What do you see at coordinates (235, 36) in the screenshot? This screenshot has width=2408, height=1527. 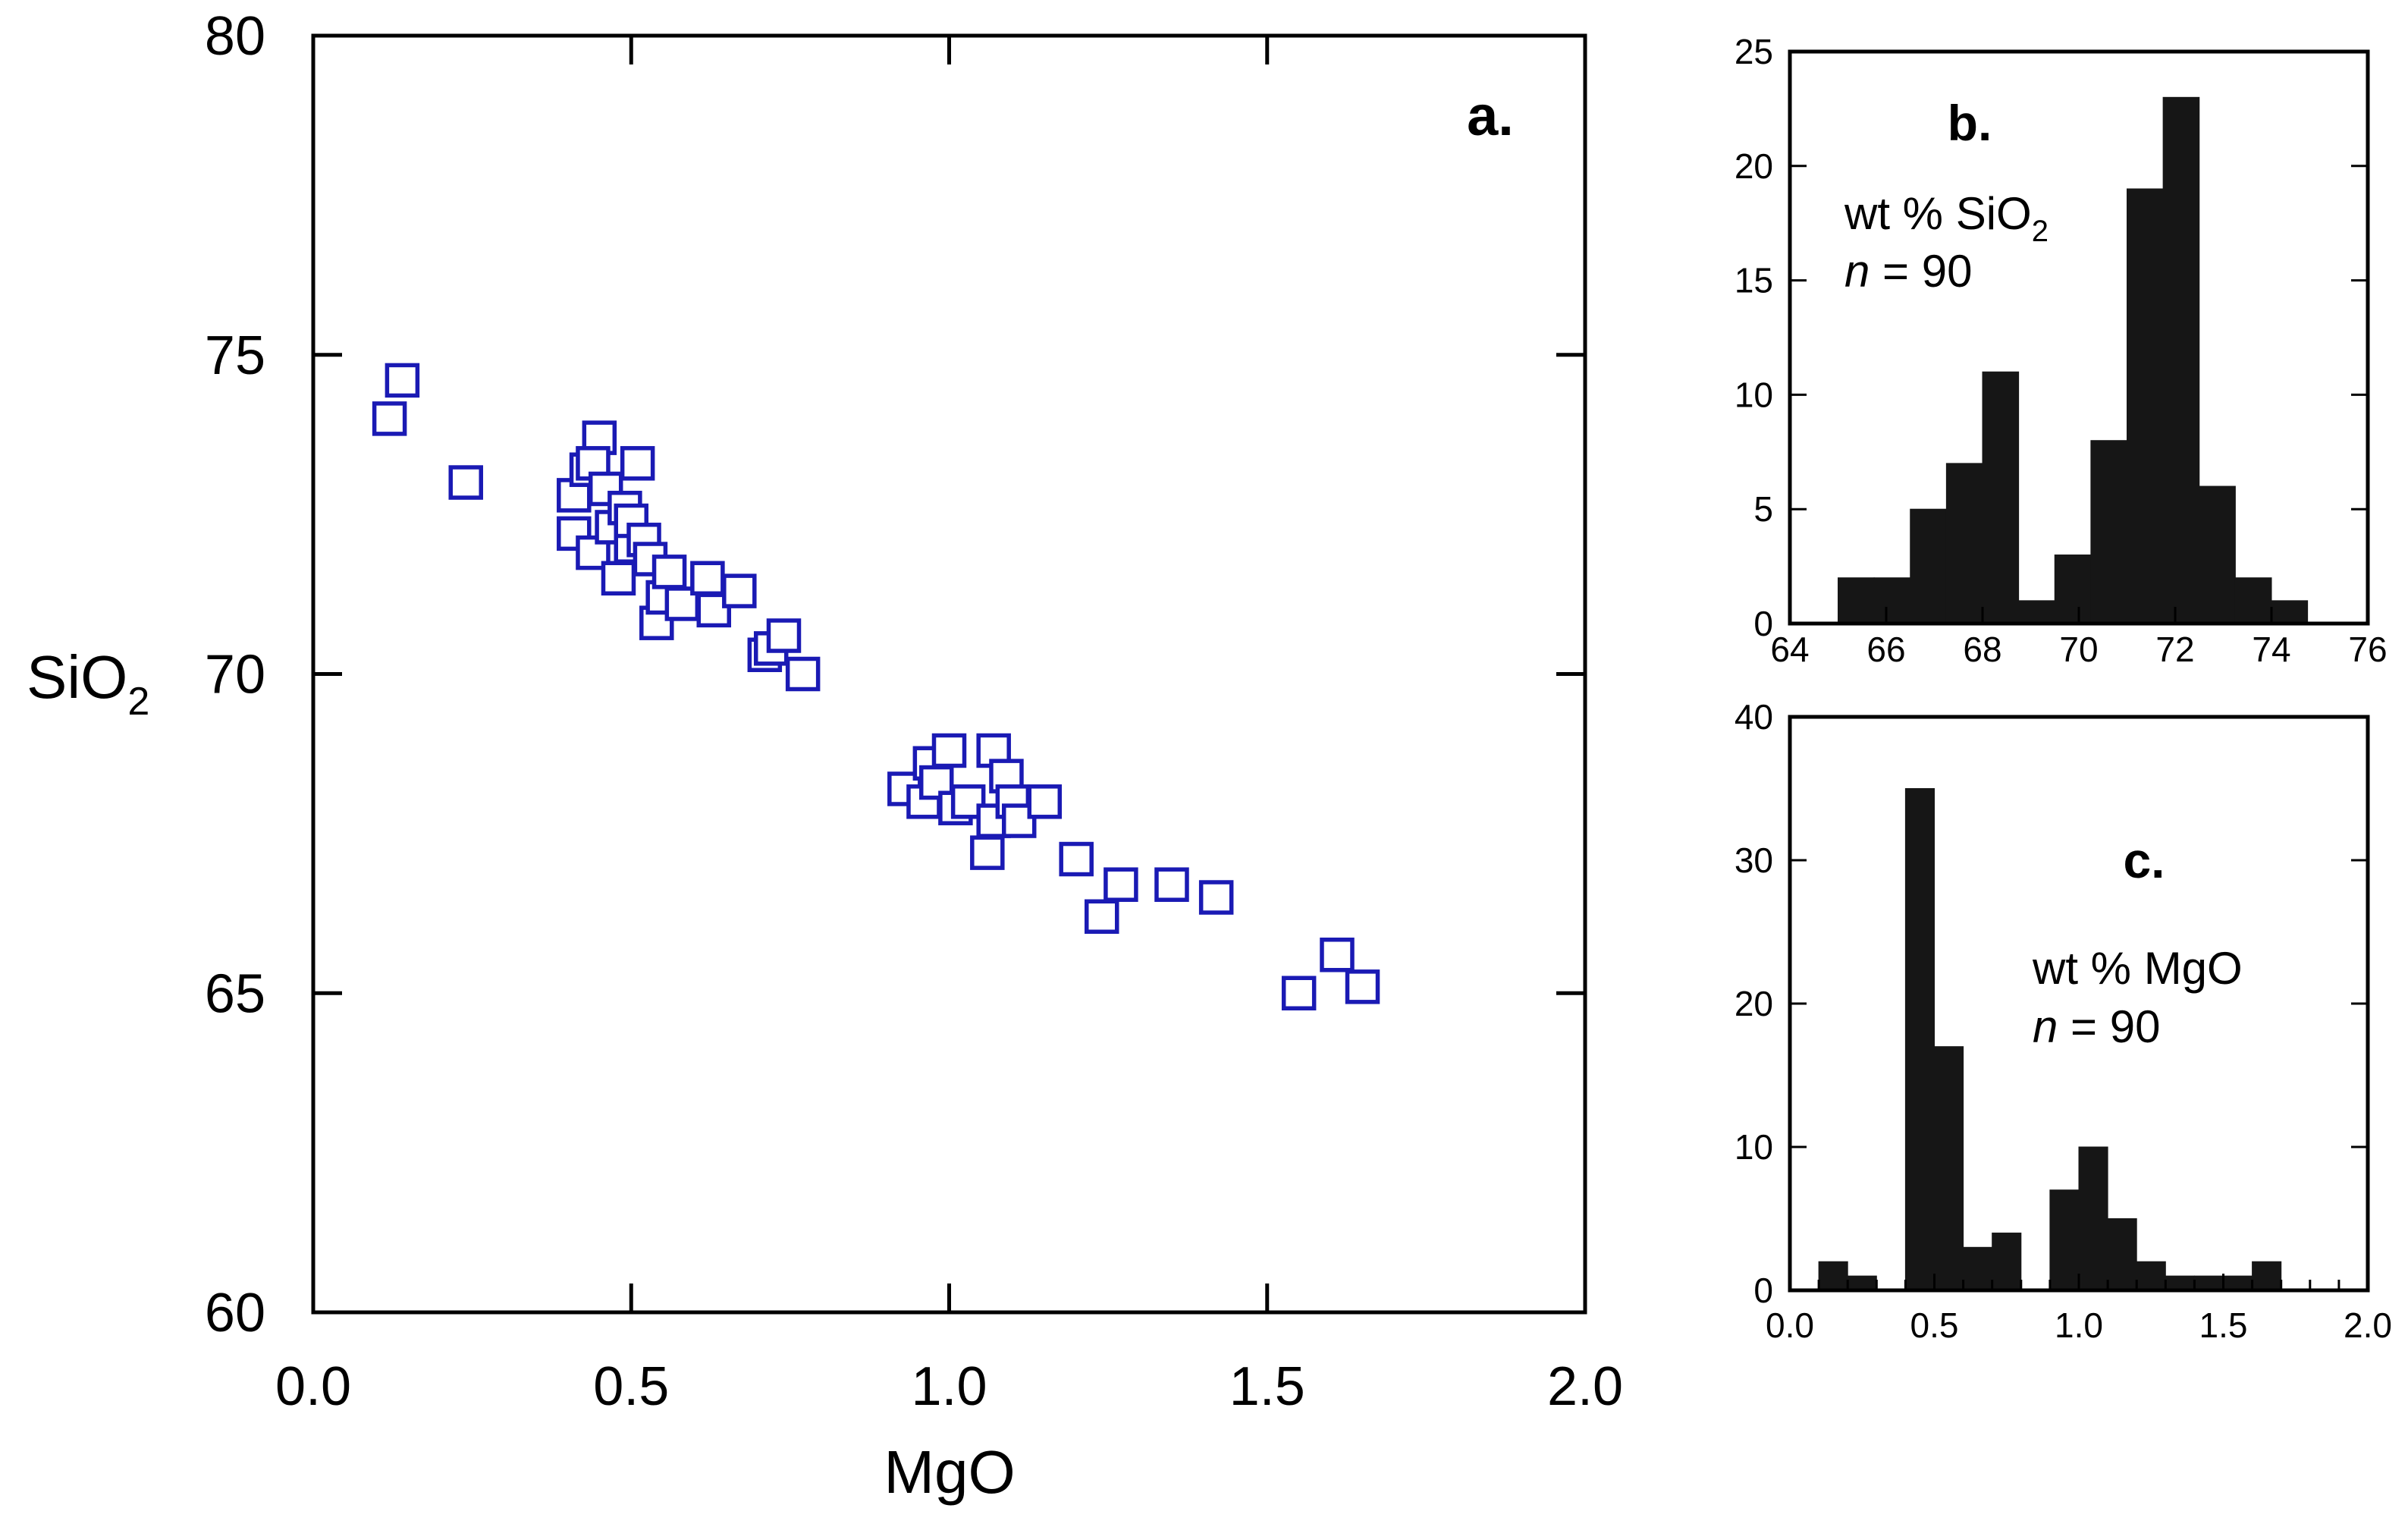 I see `scatter-y-tick-label: 80` at bounding box center [235, 36].